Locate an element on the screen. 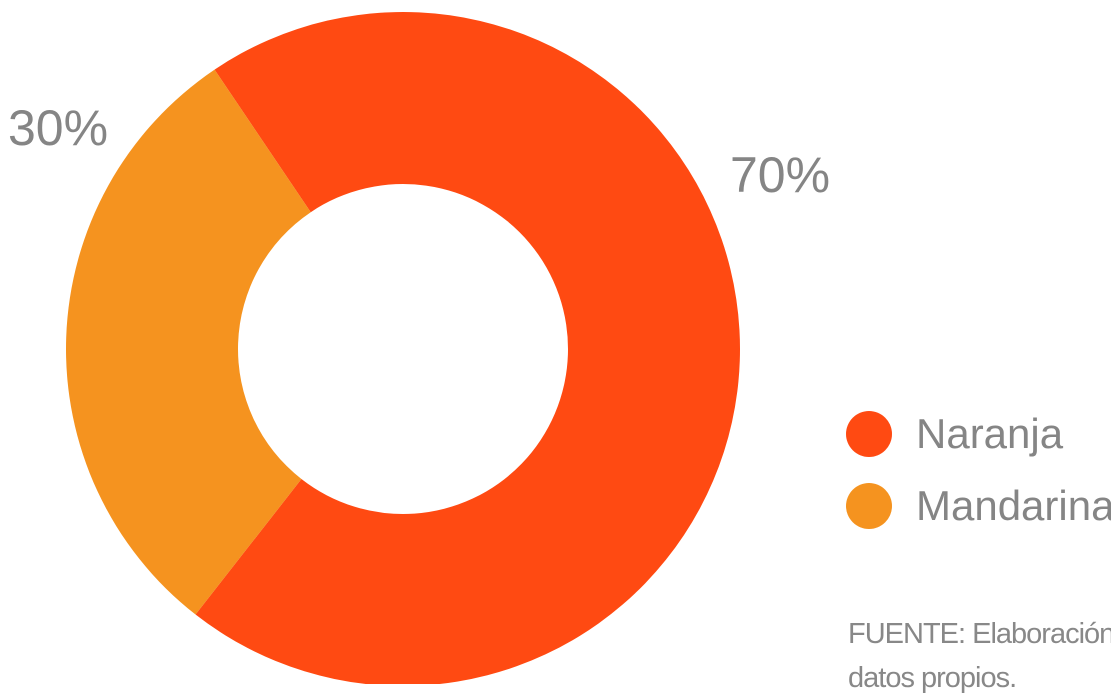 The height and width of the screenshot is (700, 1111). legend-item-mandarina: Mandarina is located at coordinates (978, 506).